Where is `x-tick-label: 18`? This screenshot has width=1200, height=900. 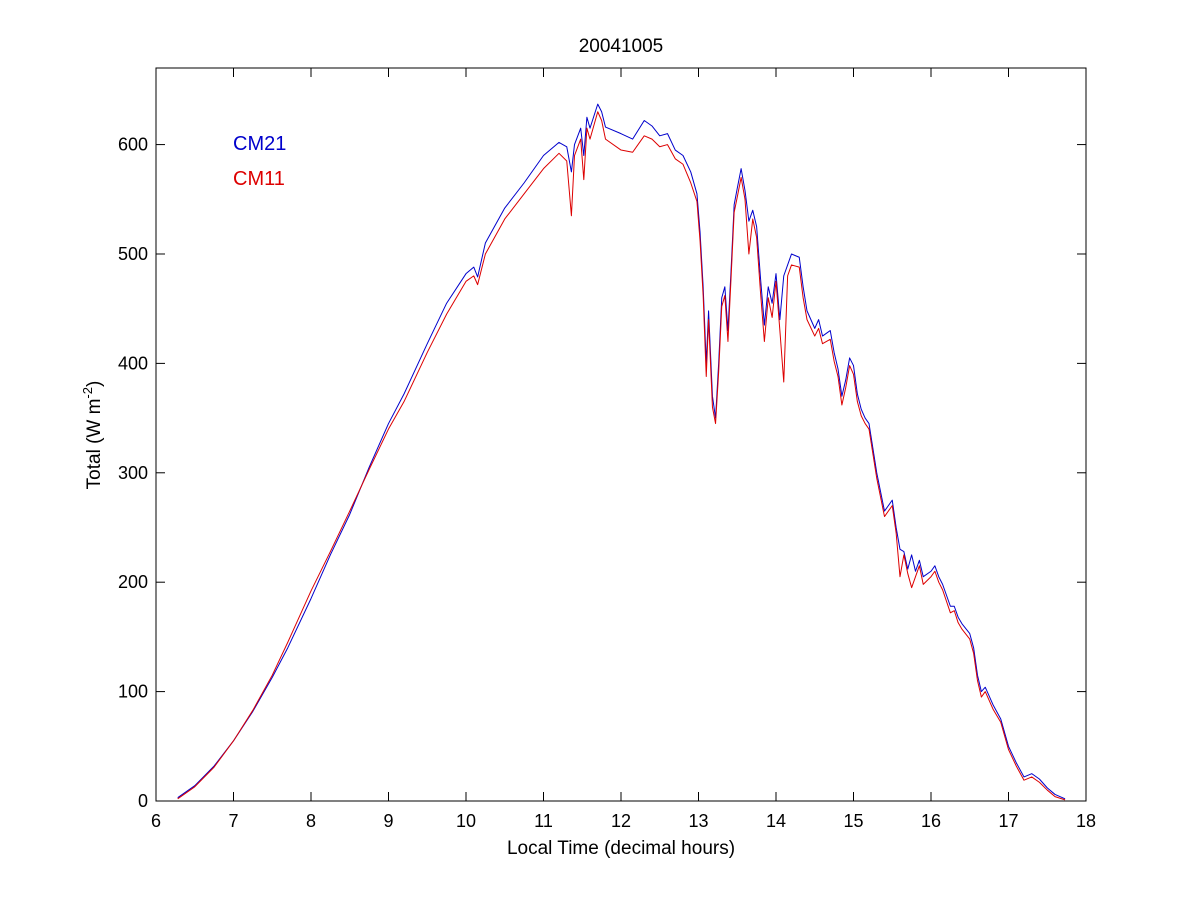
x-tick-label: 18 is located at coordinates (1086, 821).